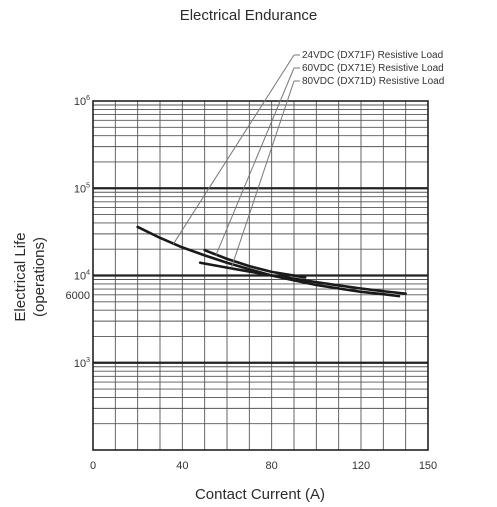 This screenshot has width=497, height=507. I want to click on series-curves, so click(271, 261).